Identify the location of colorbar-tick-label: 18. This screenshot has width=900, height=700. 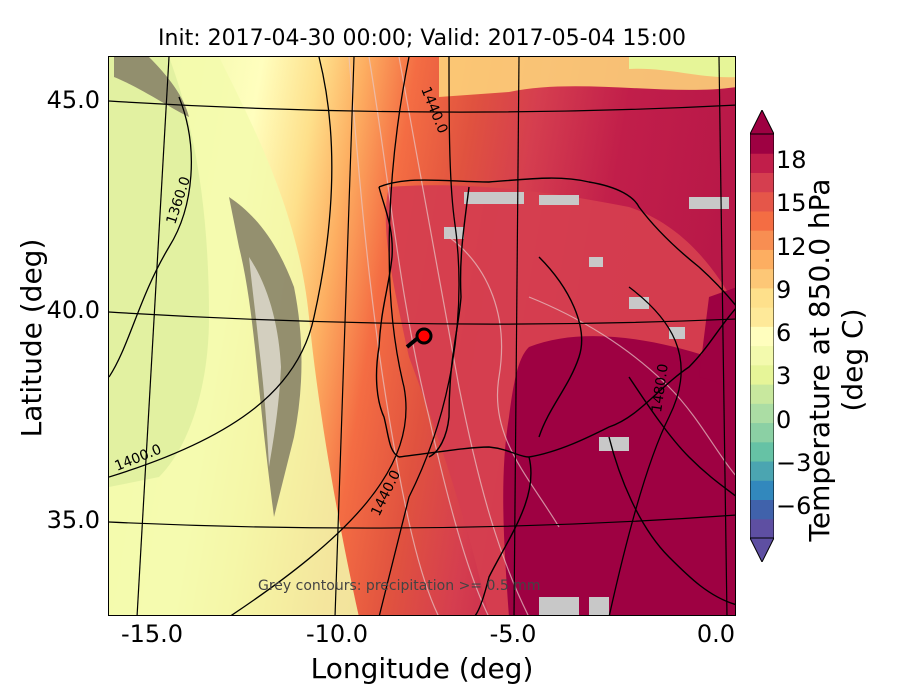
(791, 160).